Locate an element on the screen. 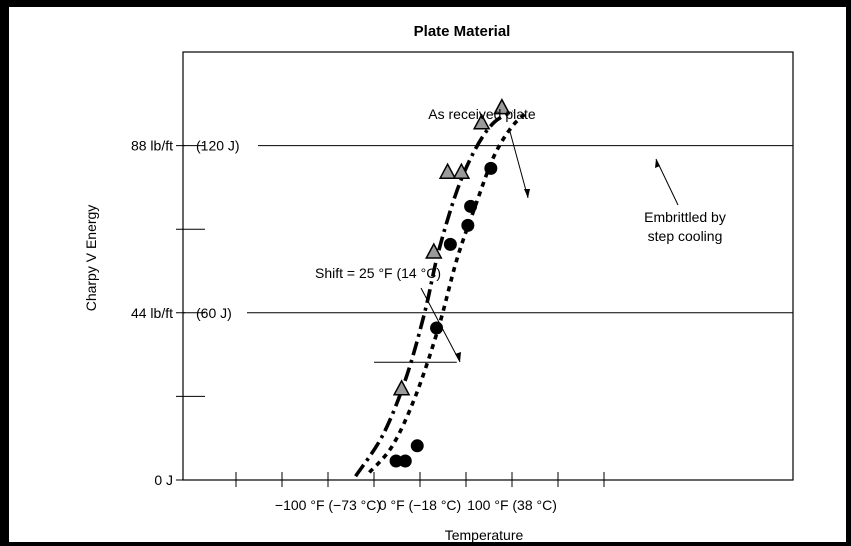  curves-group is located at coordinates (442, 293).